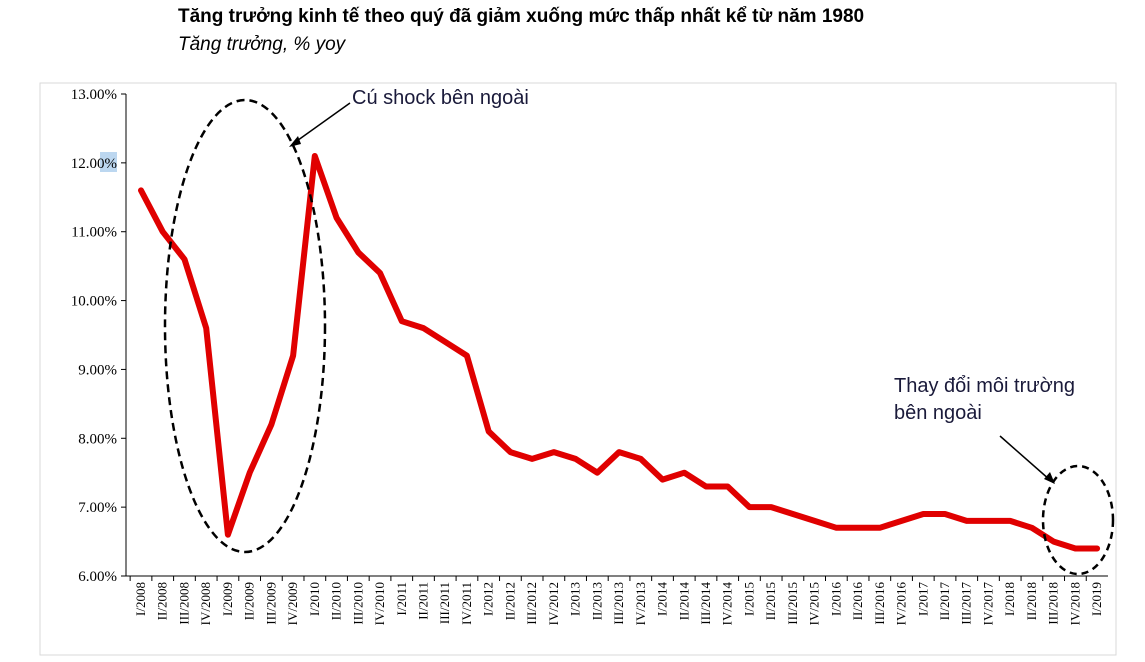 The image size is (1145, 662). What do you see at coordinates (618, 603) in the screenshot?
I see `x-tick-label: III/2013` at bounding box center [618, 603].